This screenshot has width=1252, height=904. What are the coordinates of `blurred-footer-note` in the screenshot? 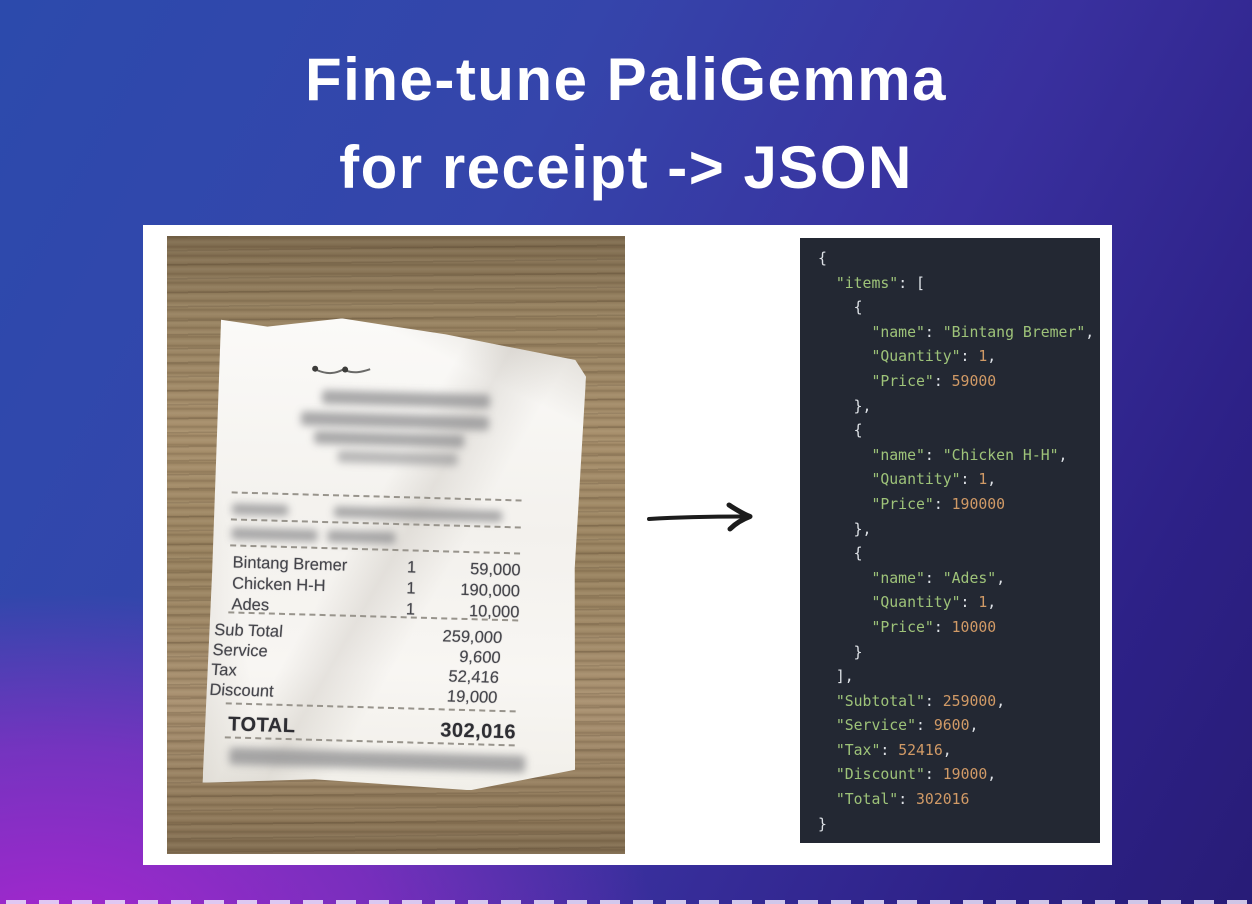 It's located at (377, 759).